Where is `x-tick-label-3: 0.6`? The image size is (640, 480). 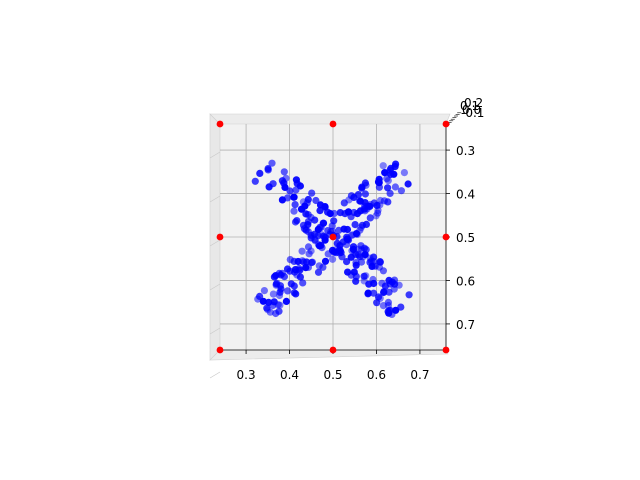
x-tick-label-3: 0.6 is located at coordinates (376, 375).